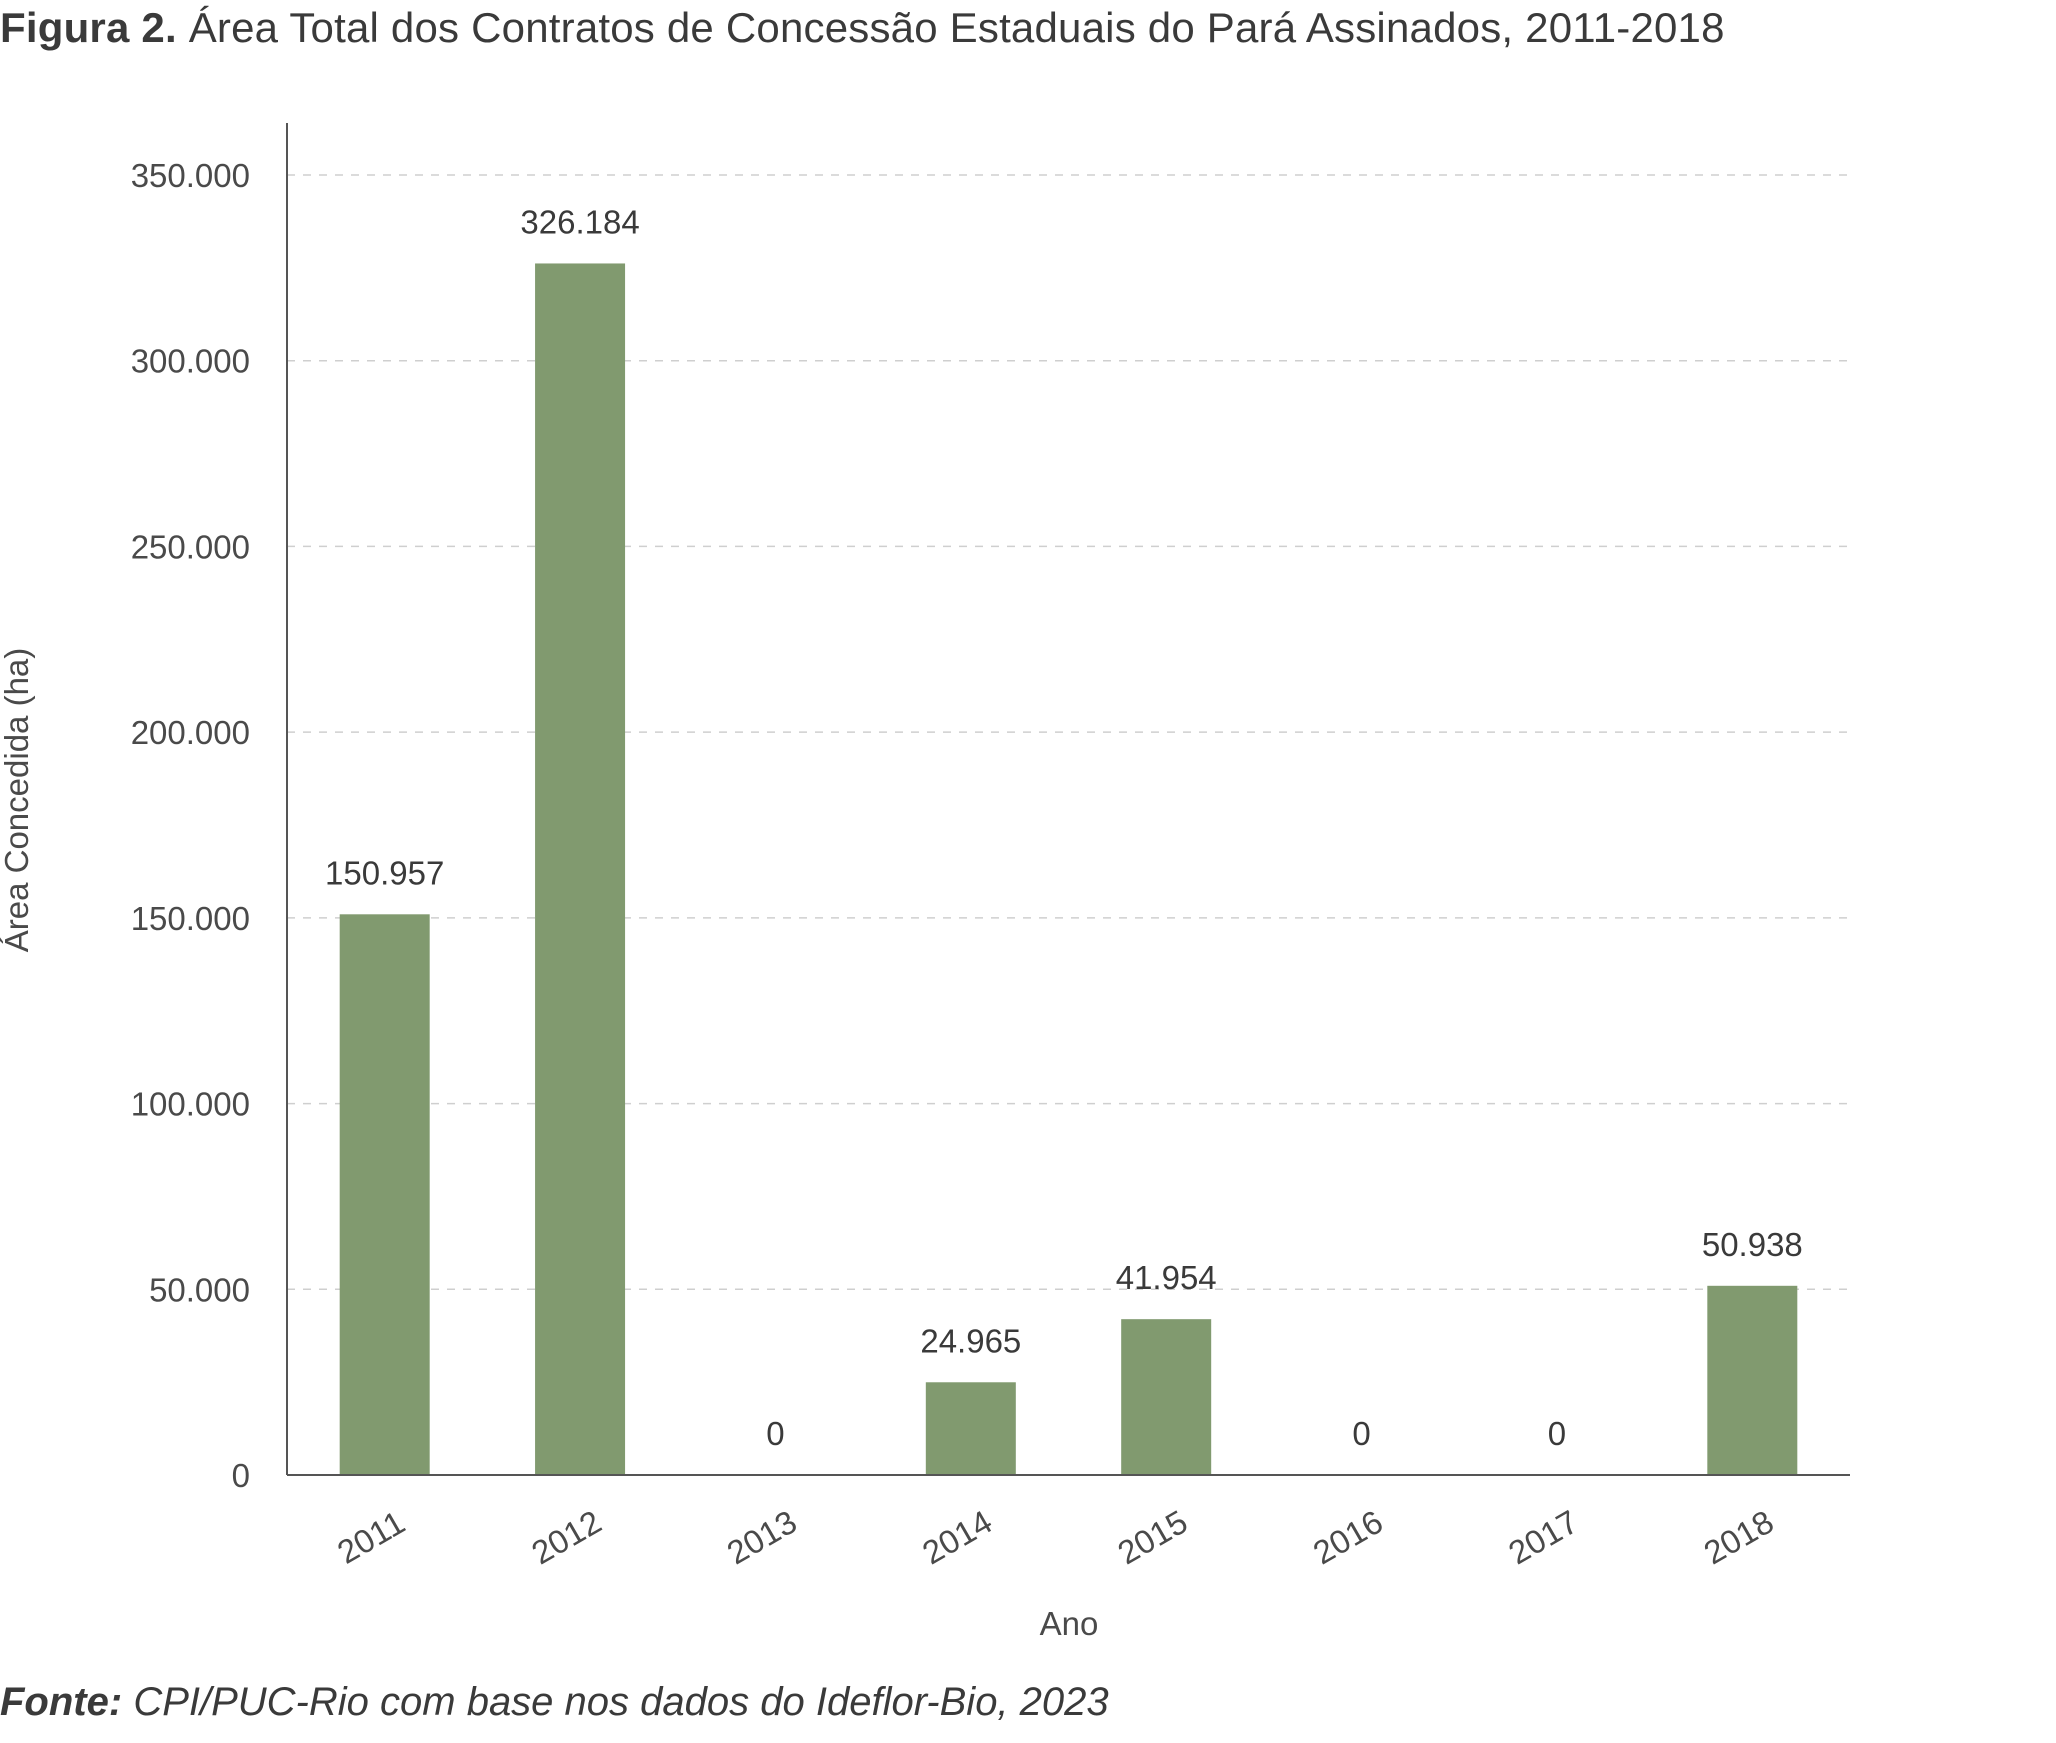 The image size is (2056, 1743). I want to click on figure-label: Figura 2., so click(88, 27).